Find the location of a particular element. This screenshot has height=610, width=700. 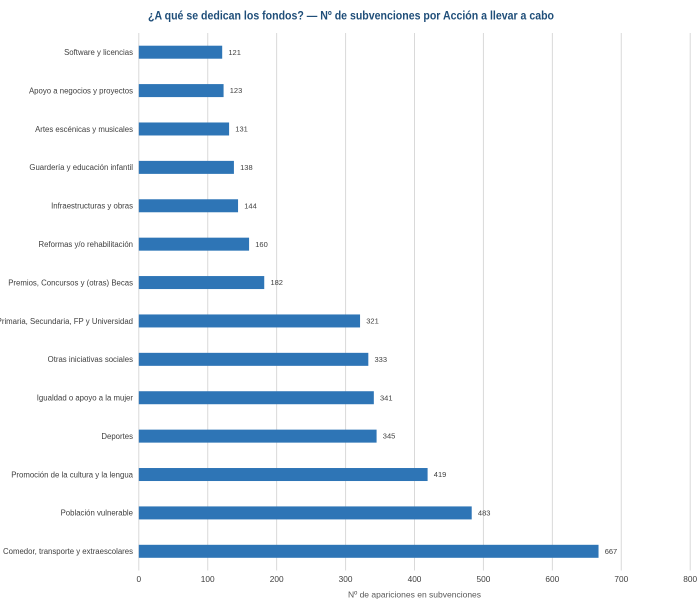

svg-text: 300 is located at coordinates (346, 579).